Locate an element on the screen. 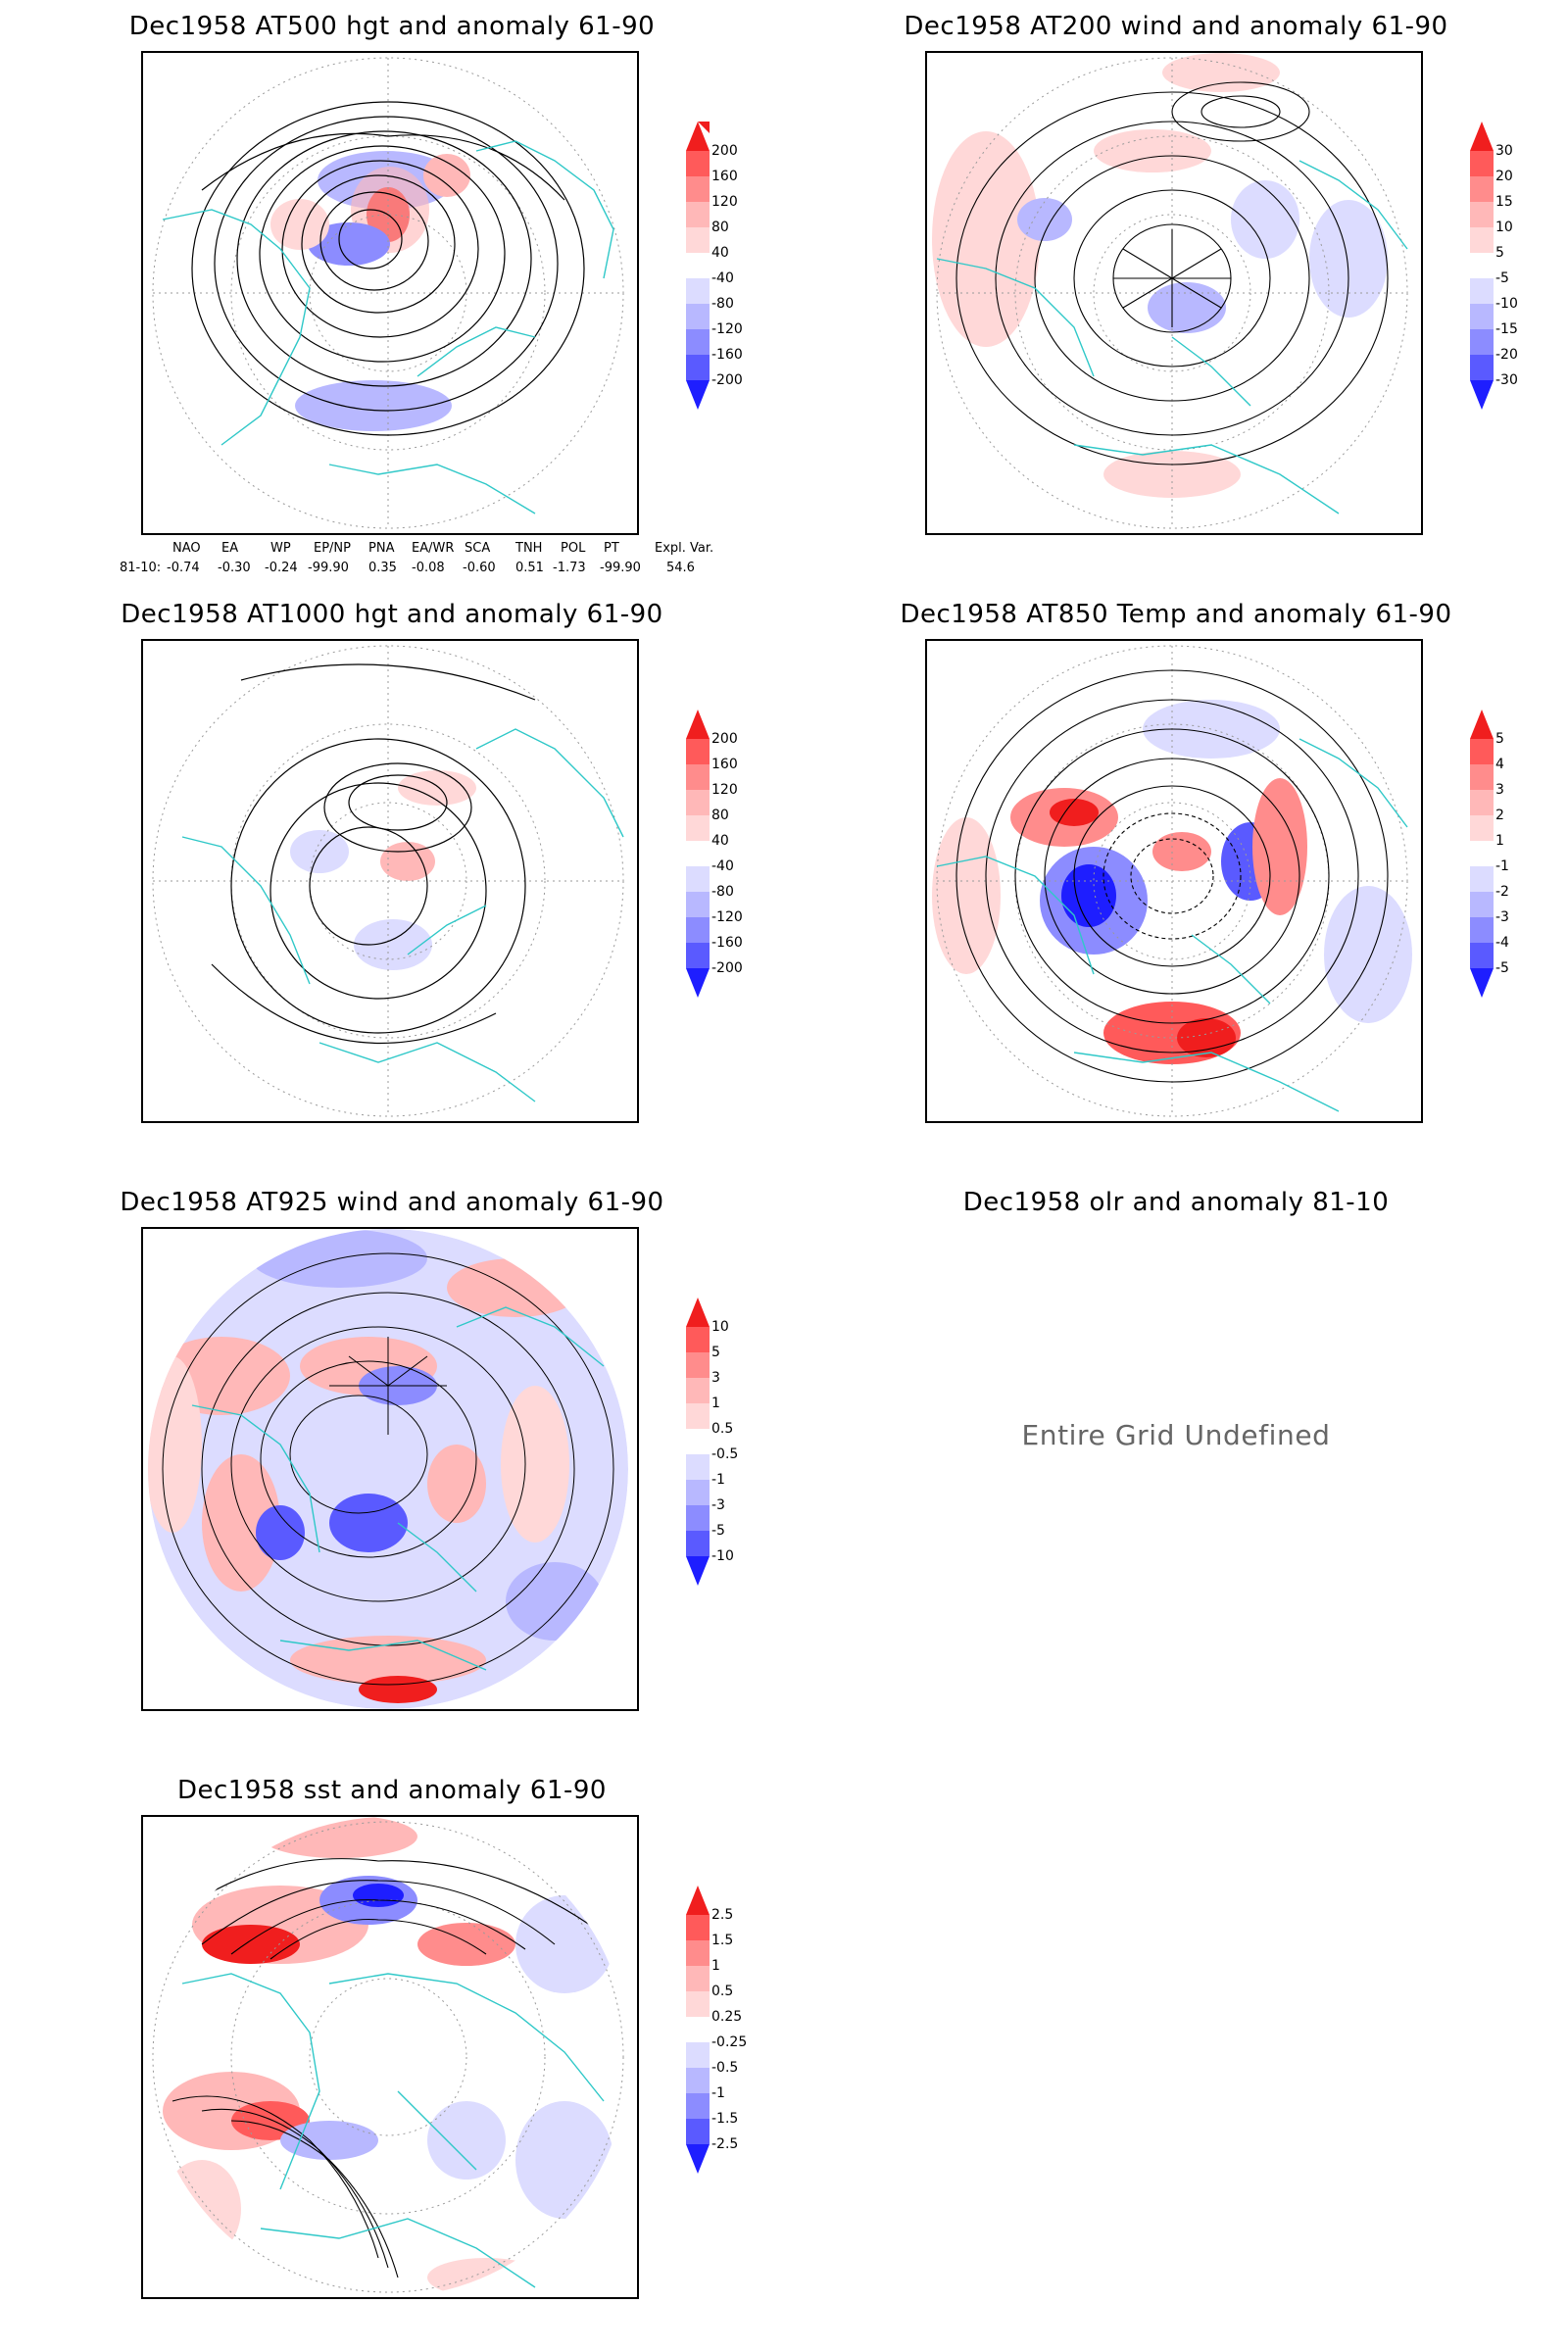 This screenshot has width=1568, height=2352. panel-at850-temp: Dec1958 AT850 Temp and anomaly 61-90 is located at coordinates (1176, 882).